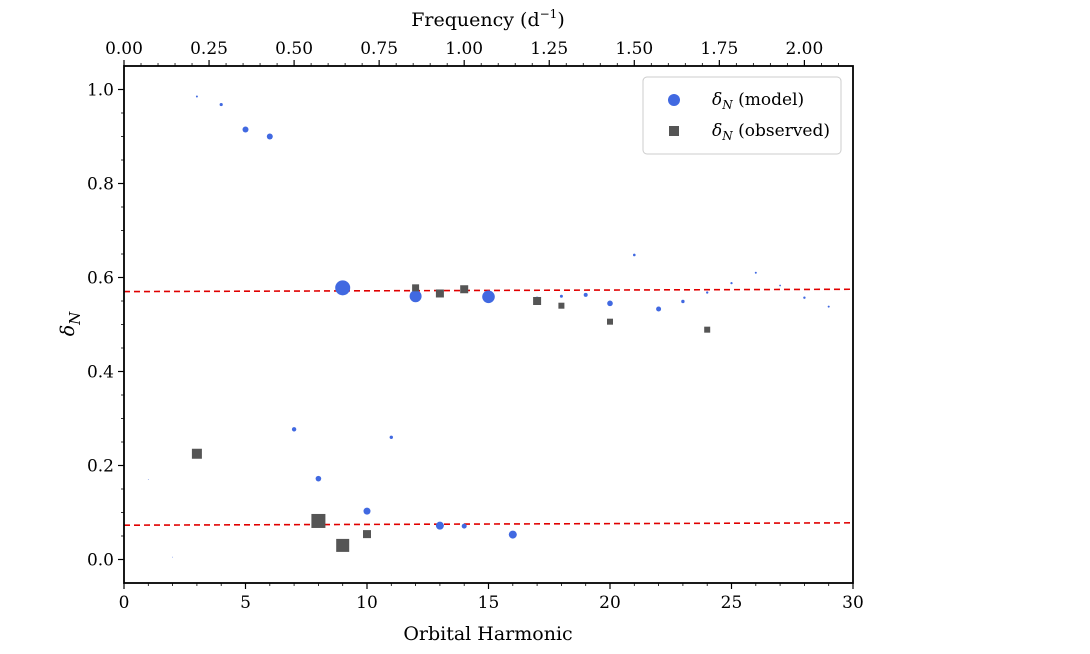 This screenshot has height=654, width=1090. What do you see at coordinates (758, 101) in the screenshot?
I see `legend-model-label: δN (model)` at bounding box center [758, 101].